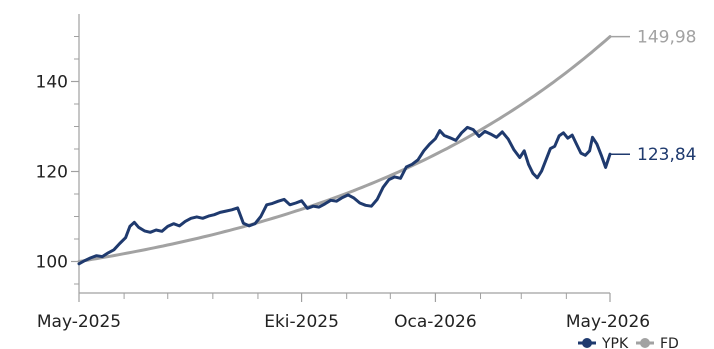 This screenshot has height=349, width=714. I want to click on x-ticks: May-2025 Eki-2025 Oca-2026 May-2026, so click(343, 312).